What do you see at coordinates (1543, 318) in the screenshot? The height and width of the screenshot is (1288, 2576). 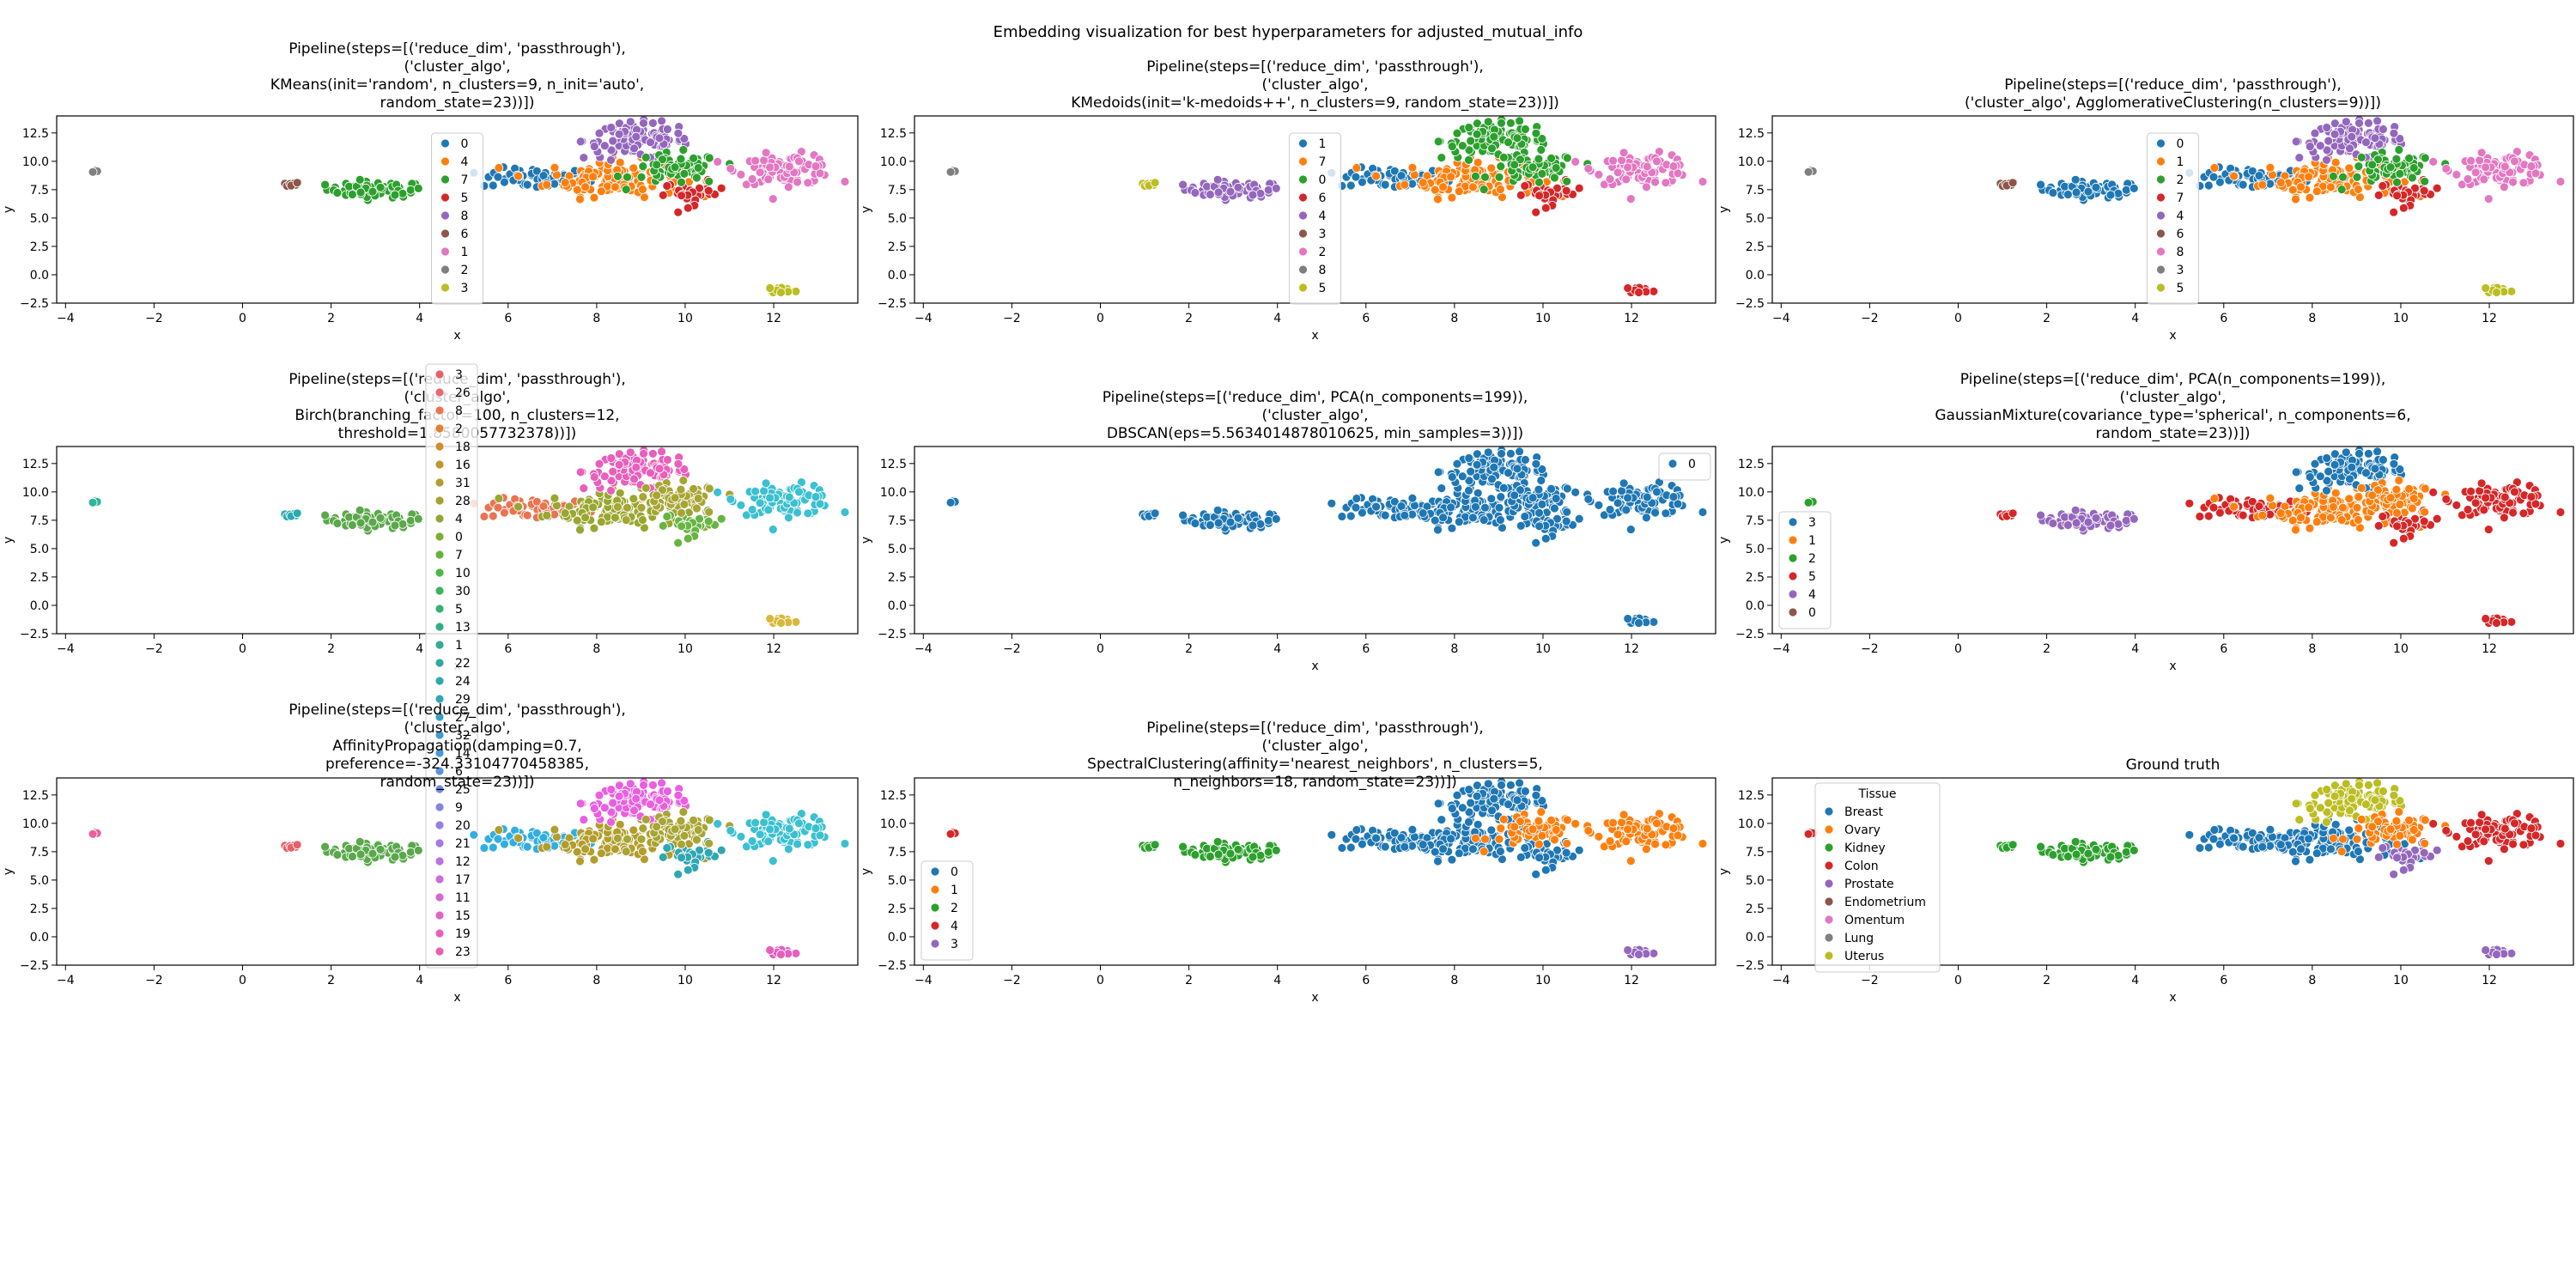 I see `x-tick-label: 10` at bounding box center [1543, 318].